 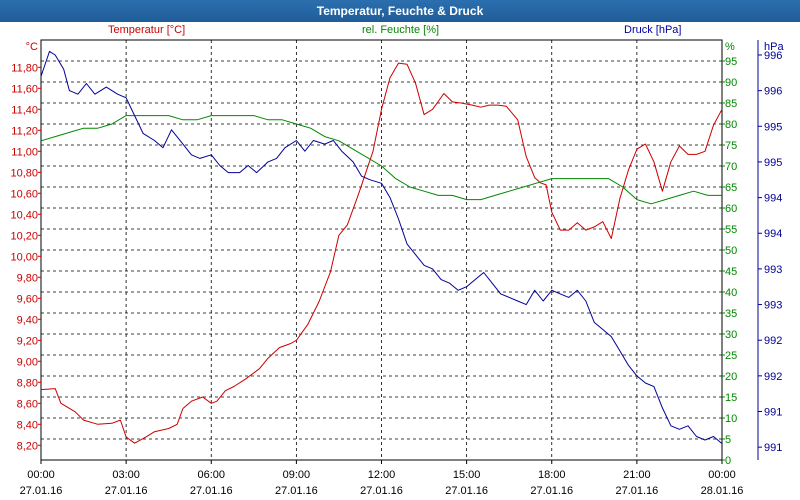 I want to click on hum-tick-label: 80, so click(x=731, y=125).